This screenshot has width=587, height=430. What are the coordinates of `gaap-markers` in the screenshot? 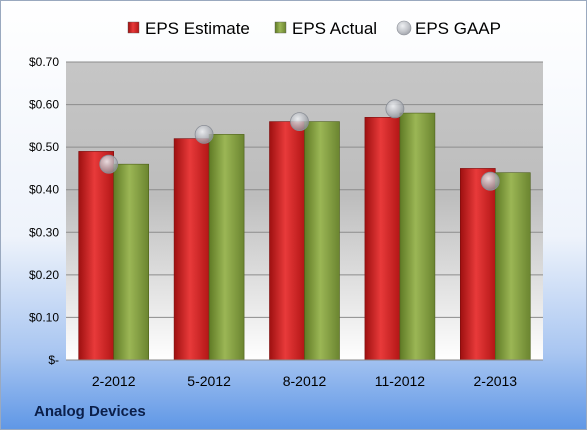 It's located at (299, 145).